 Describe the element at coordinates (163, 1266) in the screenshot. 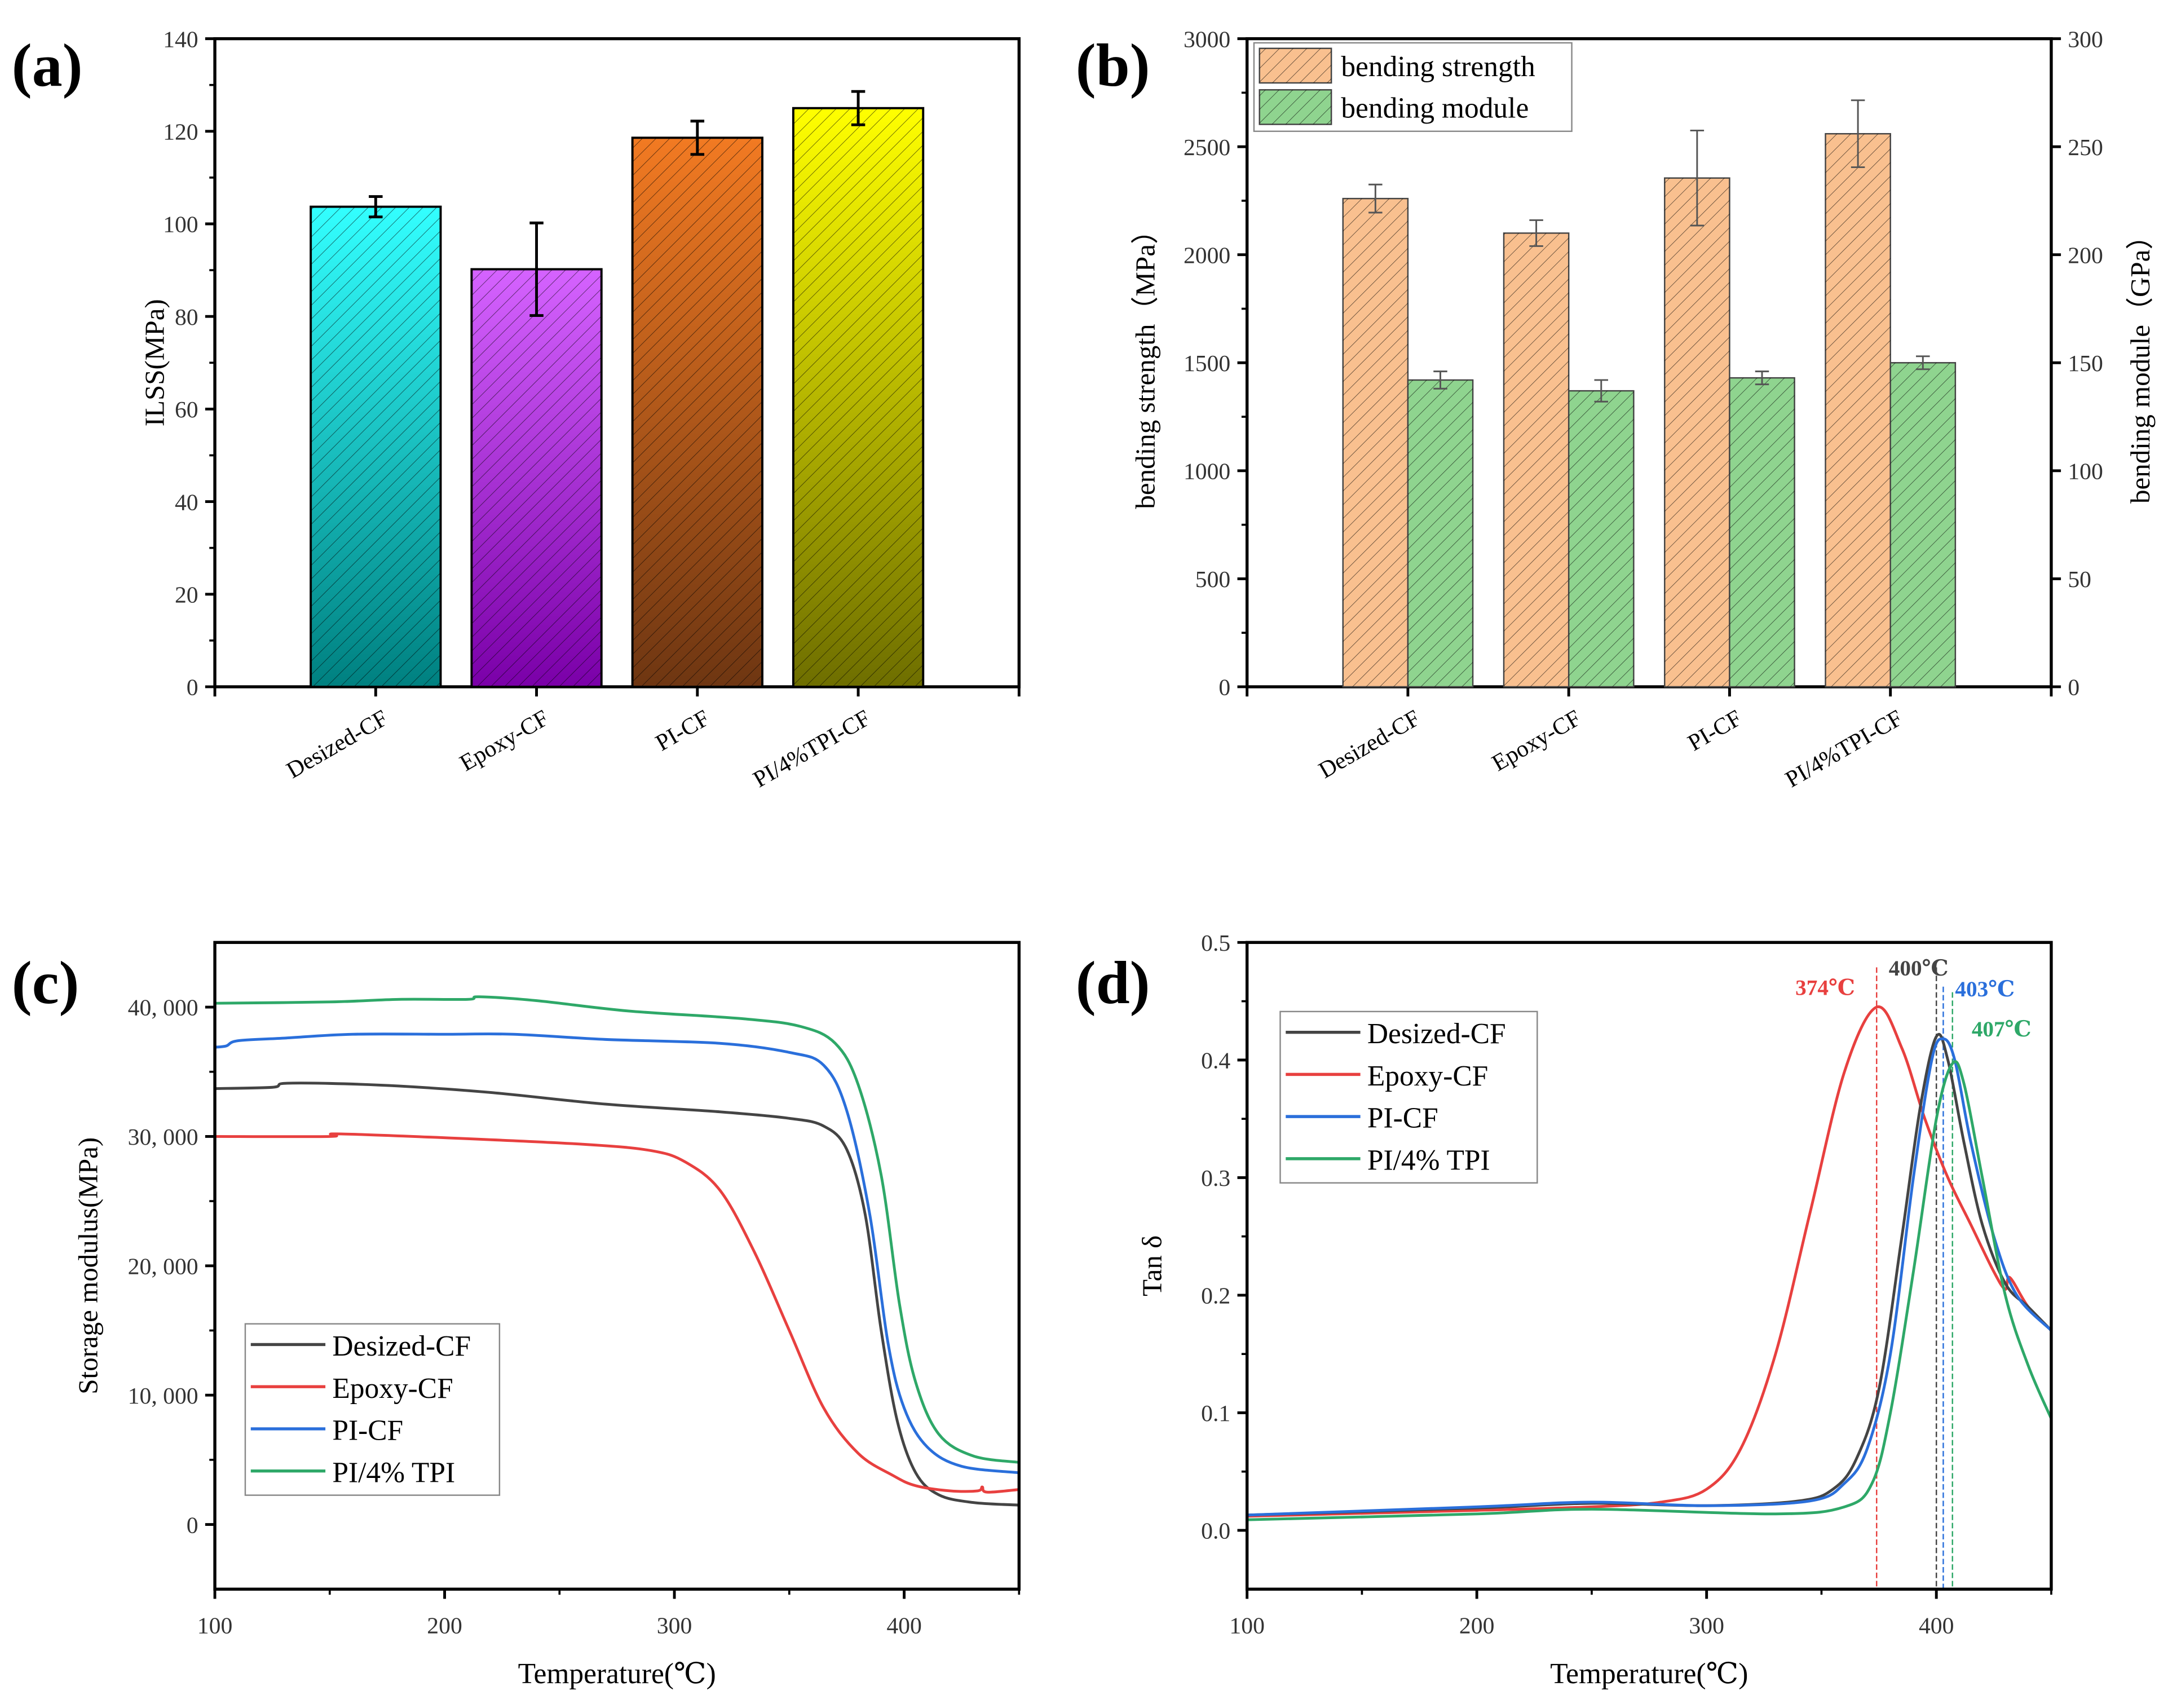

I see `y-tick-label: 20, 000` at that location.